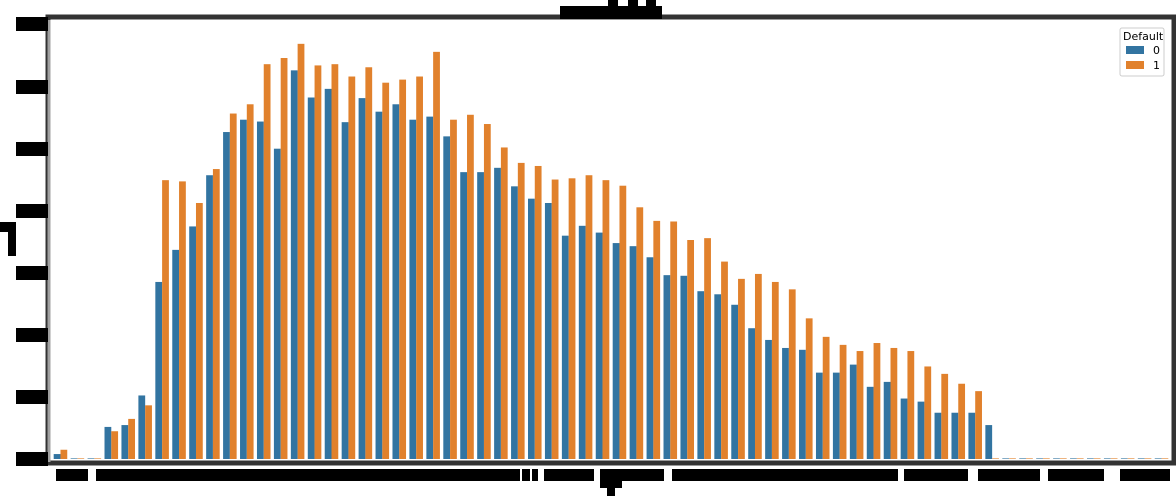 The width and height of the screenshot is (1176, 496). What do you see at coordinates (487, 292) in the screenshot?
I see `bar-series-1-c26` at bounding box center [487, 292].